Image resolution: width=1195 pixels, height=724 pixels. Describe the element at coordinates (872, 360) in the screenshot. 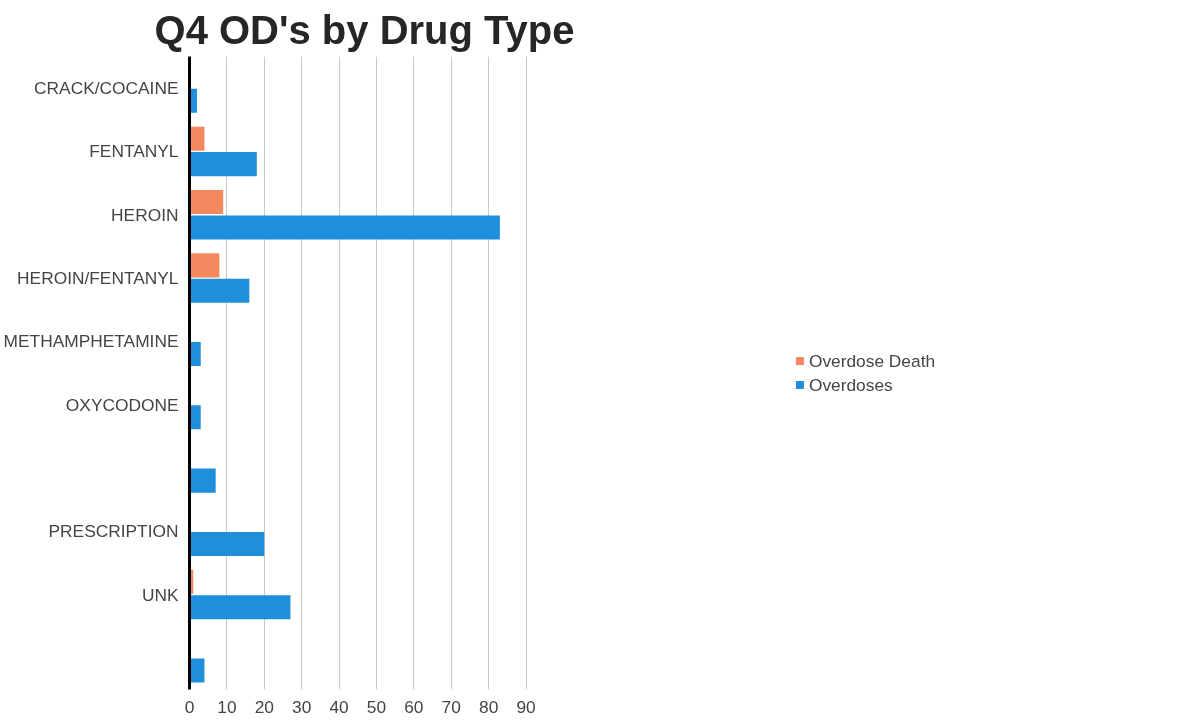

I see `legend-label: Overdose Death` at that location.